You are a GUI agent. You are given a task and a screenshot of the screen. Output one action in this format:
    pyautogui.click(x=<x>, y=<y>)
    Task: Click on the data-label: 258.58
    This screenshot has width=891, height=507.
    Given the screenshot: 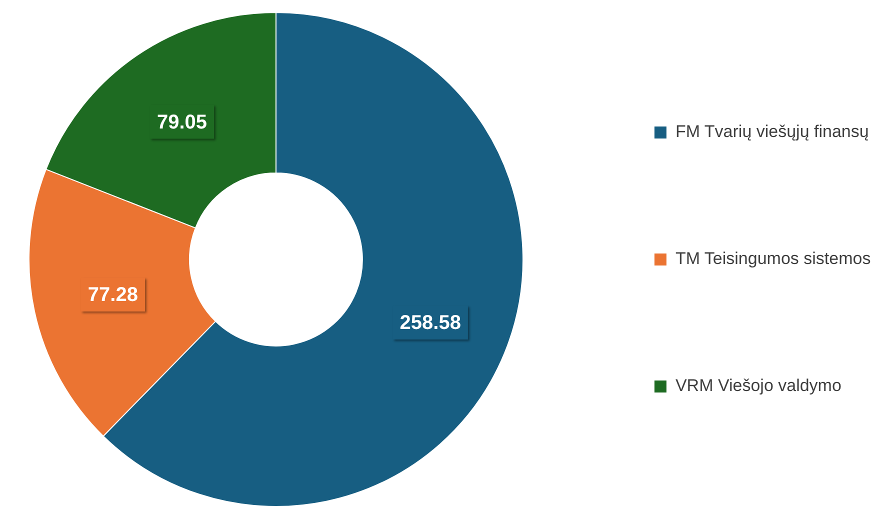 What is the action you would take?
    pyautogui.click(x=430, y=323)
    